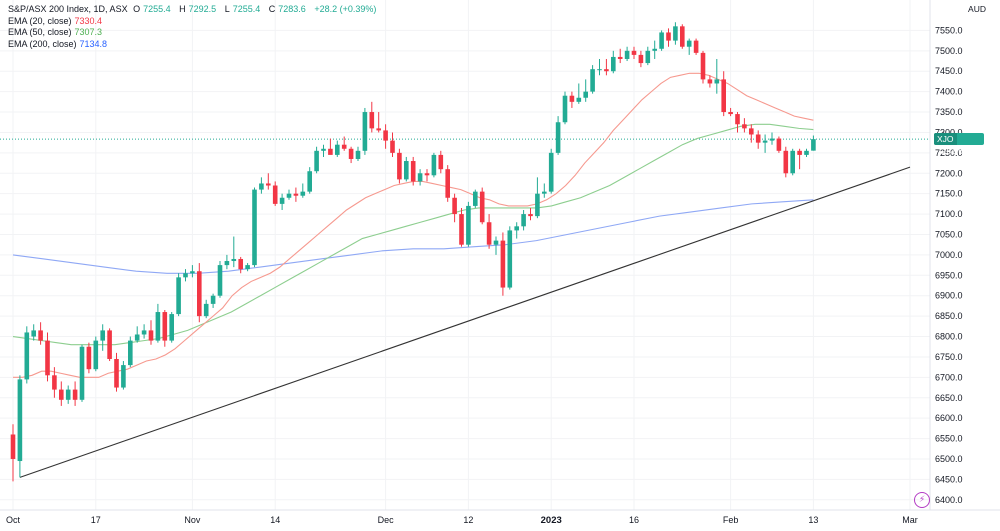 This screenshot has height=531, width=1000. I want to click on price-tick-label: 7150.0, so click(949, 194).